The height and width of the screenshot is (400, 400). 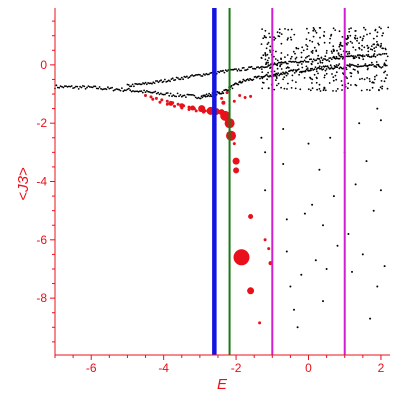 I want to click on x-tick-label: 0, so click(x=308, y=368).